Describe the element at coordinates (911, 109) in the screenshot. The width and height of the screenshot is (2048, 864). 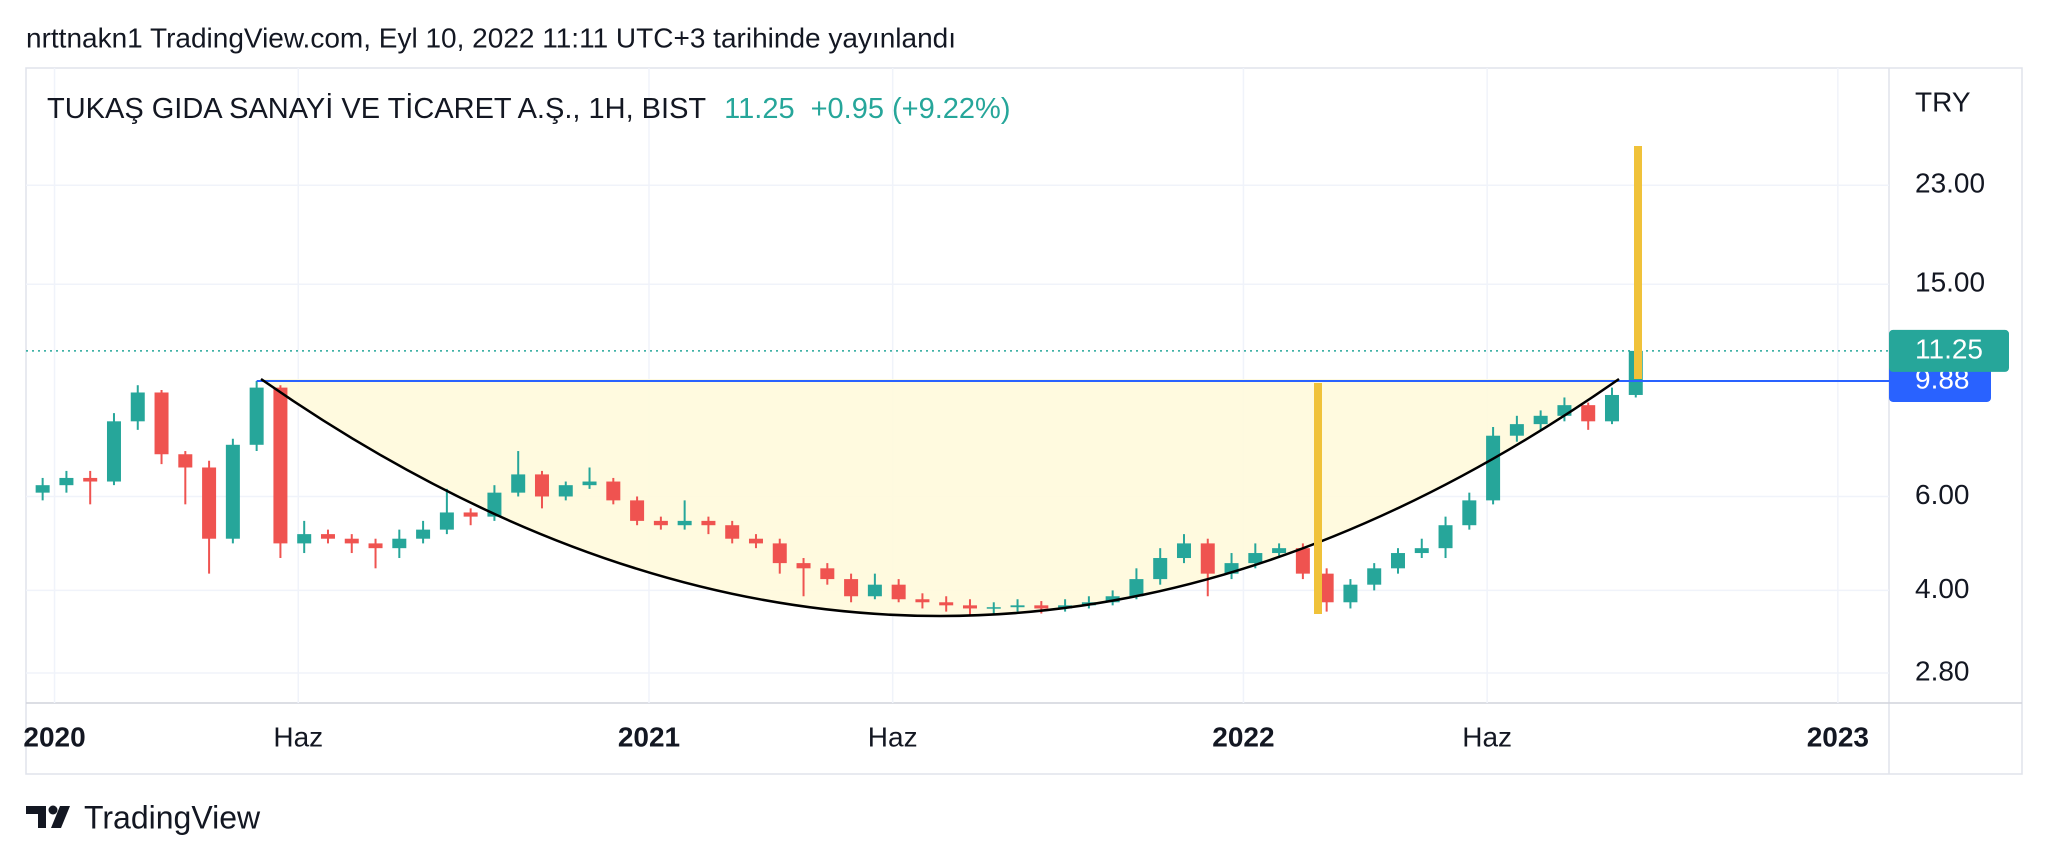
I see `price-change: +0.95 (+9.22%)` at that location.